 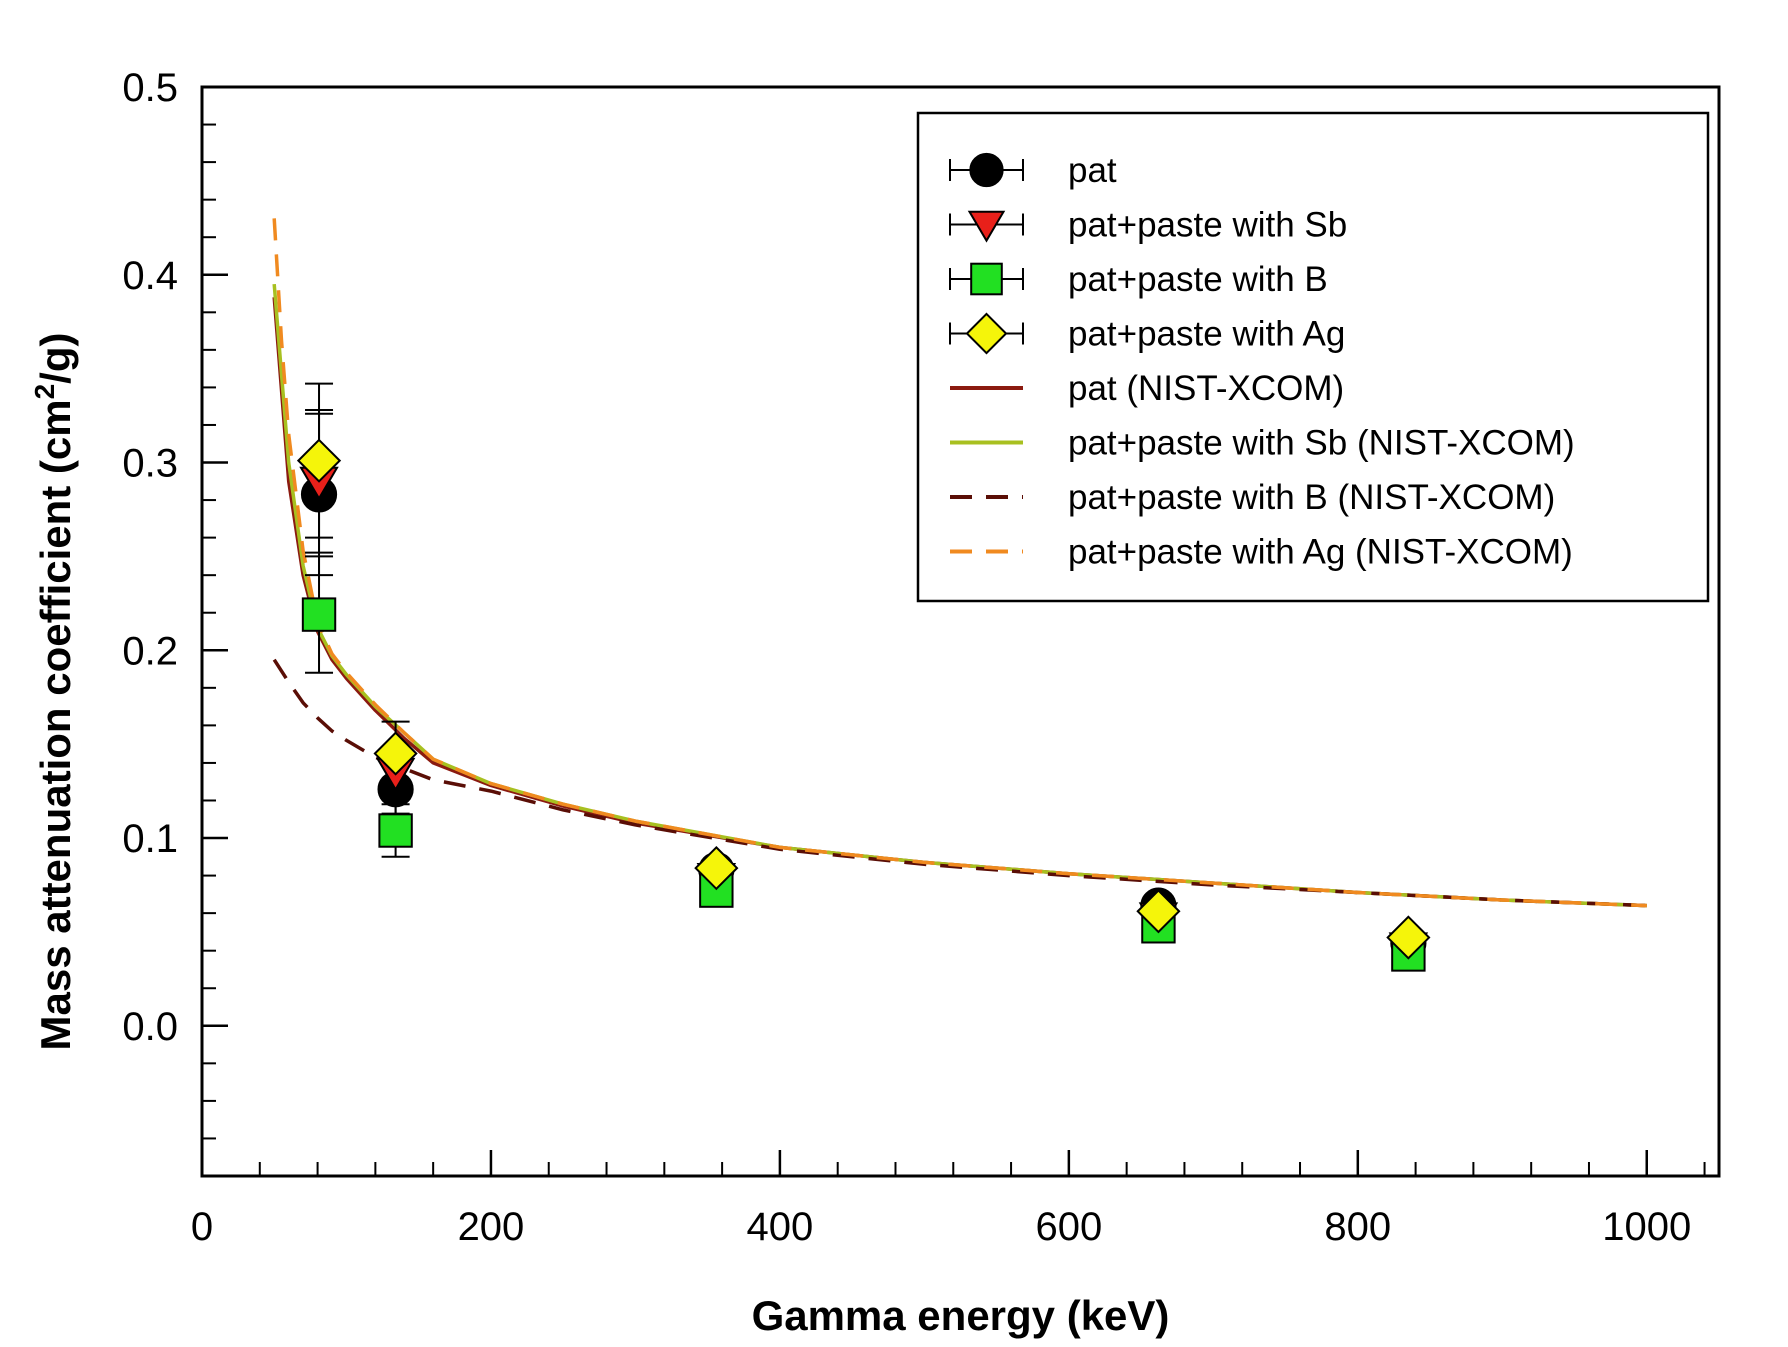 I want to click on y-tick-label: 0.3, so click(x=150, y=464).